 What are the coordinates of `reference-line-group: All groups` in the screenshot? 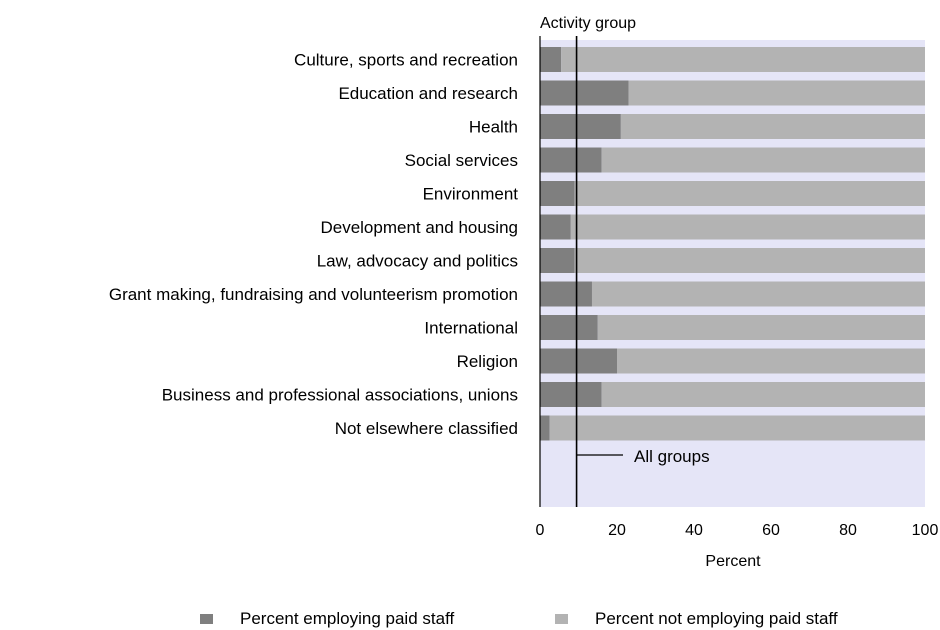 It's located at (642, 271).